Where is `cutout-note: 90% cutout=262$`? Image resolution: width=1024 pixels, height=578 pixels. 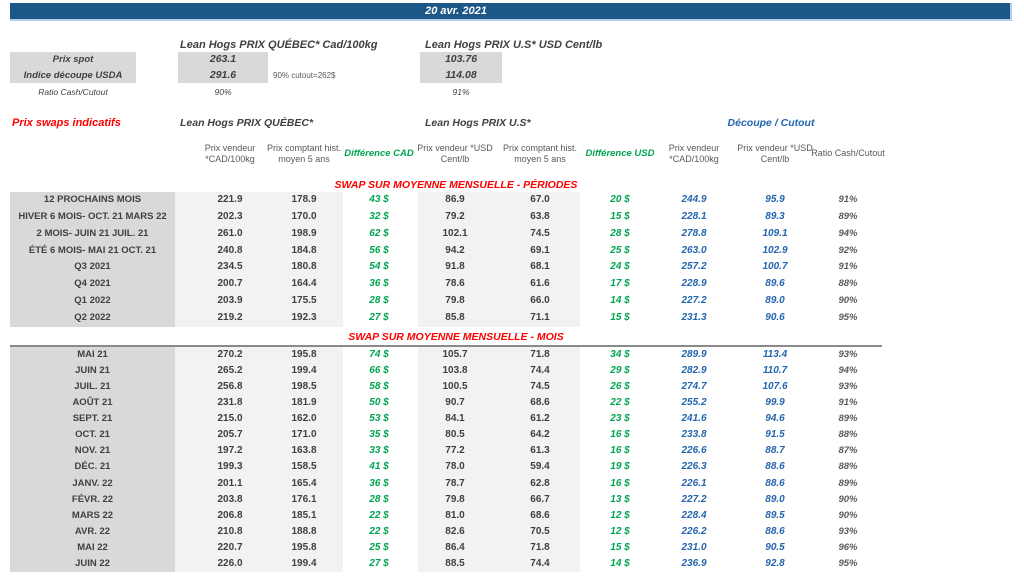
cutout-note: 90% cutout=262$ is located at coordinates (304, 75).